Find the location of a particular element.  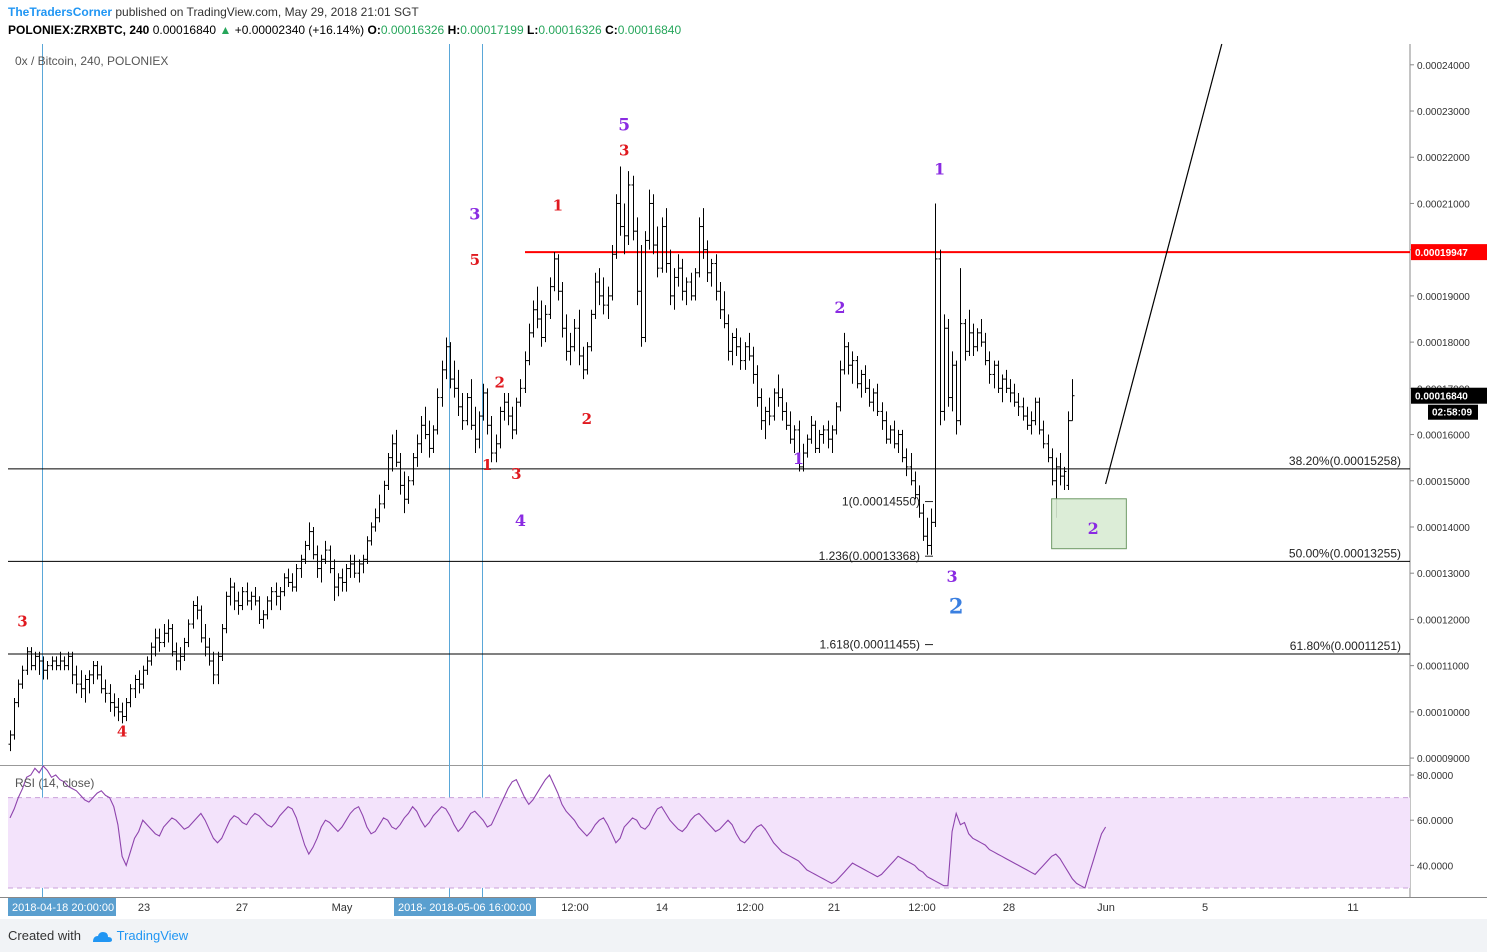

price-tick-label: 0.00016000 is located at coordinates (1443, 436).